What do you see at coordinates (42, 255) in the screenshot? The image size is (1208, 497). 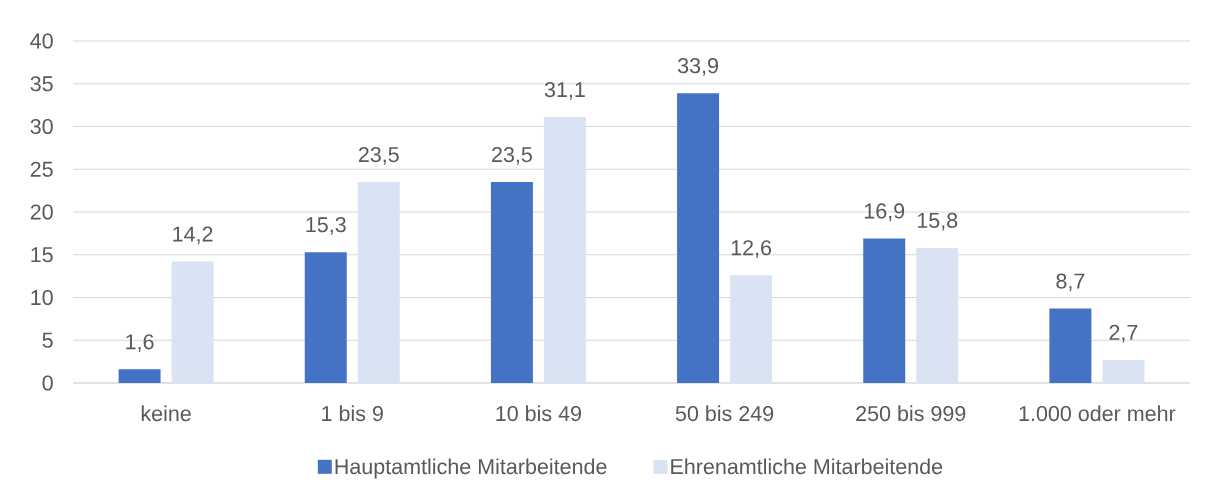 I see `y-tick-label: 15` at bounding box center [42, 255].